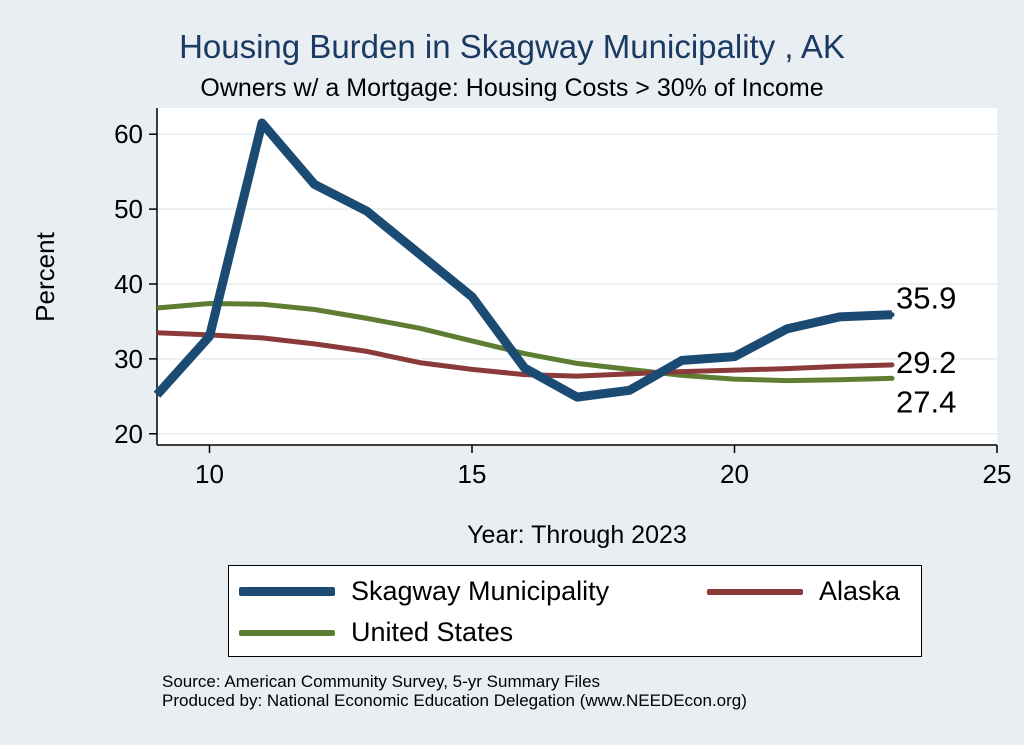  I want to click on y-axis-label: Percent, so click(45, 276).